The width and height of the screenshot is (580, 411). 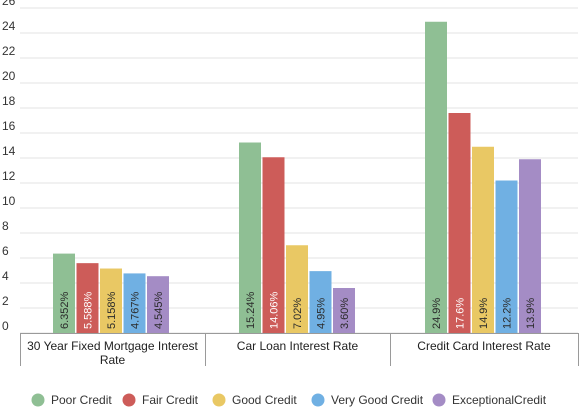 What do you see at coordinates (9, 26) in the screenshot?
I see `y-tick-label: 24` at bounding box center [9, 26].